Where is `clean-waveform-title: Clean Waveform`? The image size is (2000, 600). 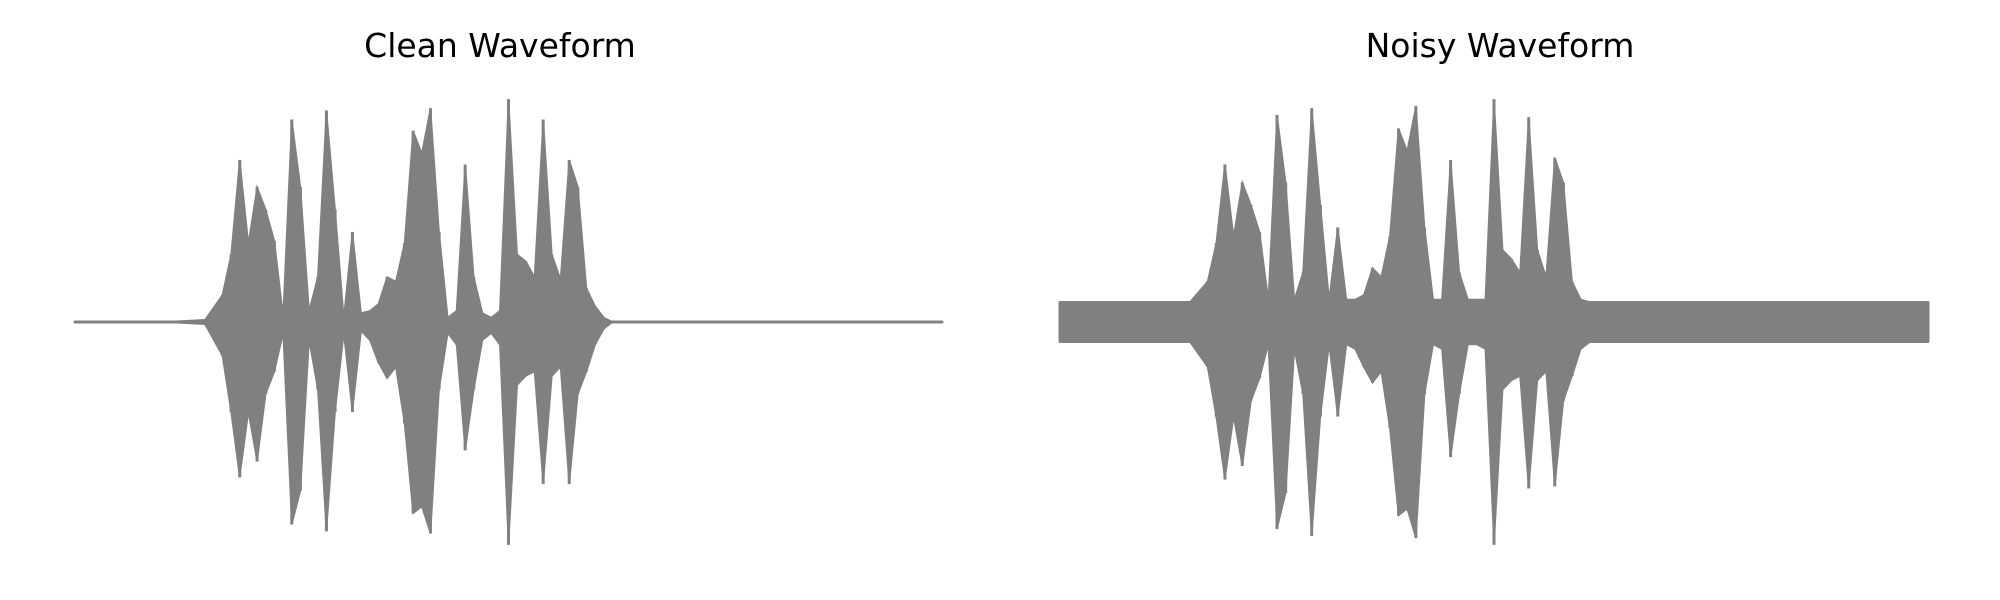
clean-waveform-title: Clean Waveform is located at coordinates (500, 45).